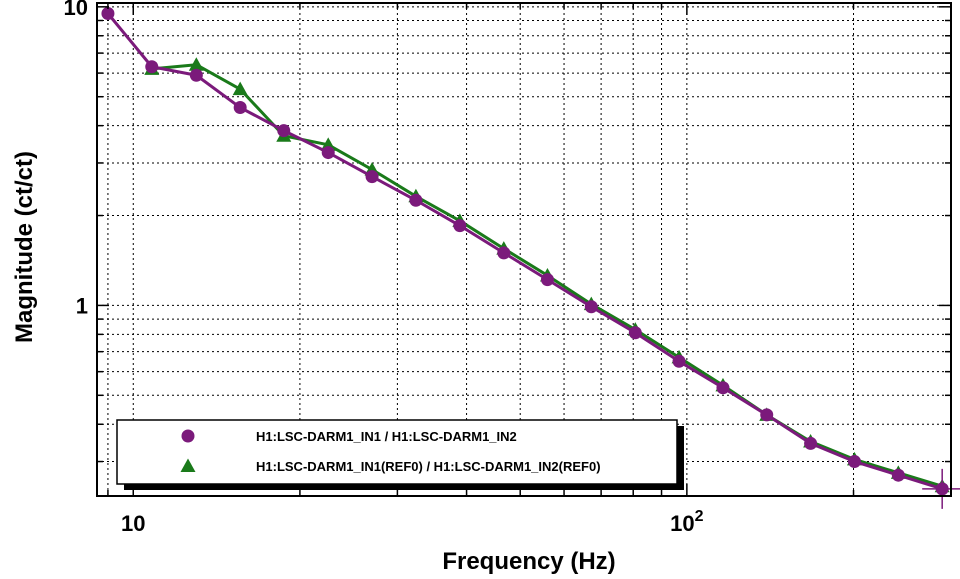 Image resolution: width=960 pixels, height=579 pixels. I want to click on legend-box, so click(397, 452).